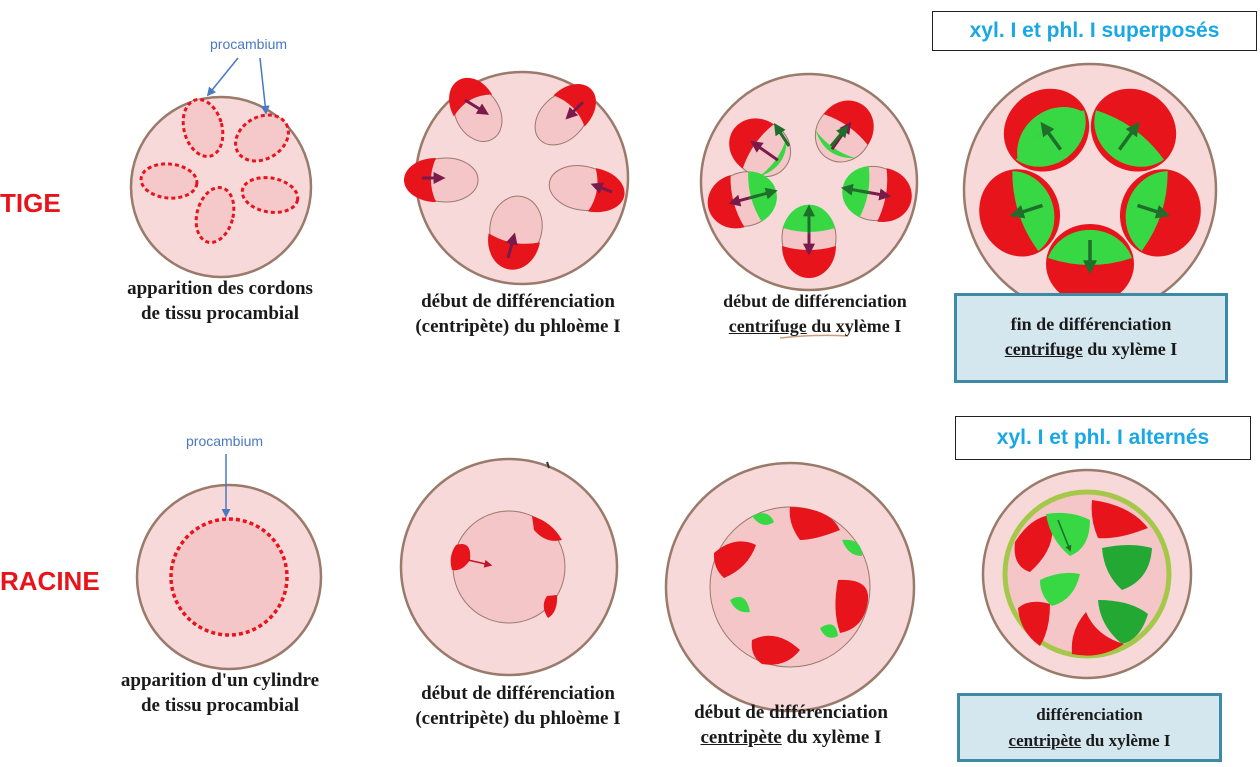  Describe the element at coordinates (1103, 438) in the screenshot. I see `box-alternes: xyl. I et phl. I alternés` at that location.